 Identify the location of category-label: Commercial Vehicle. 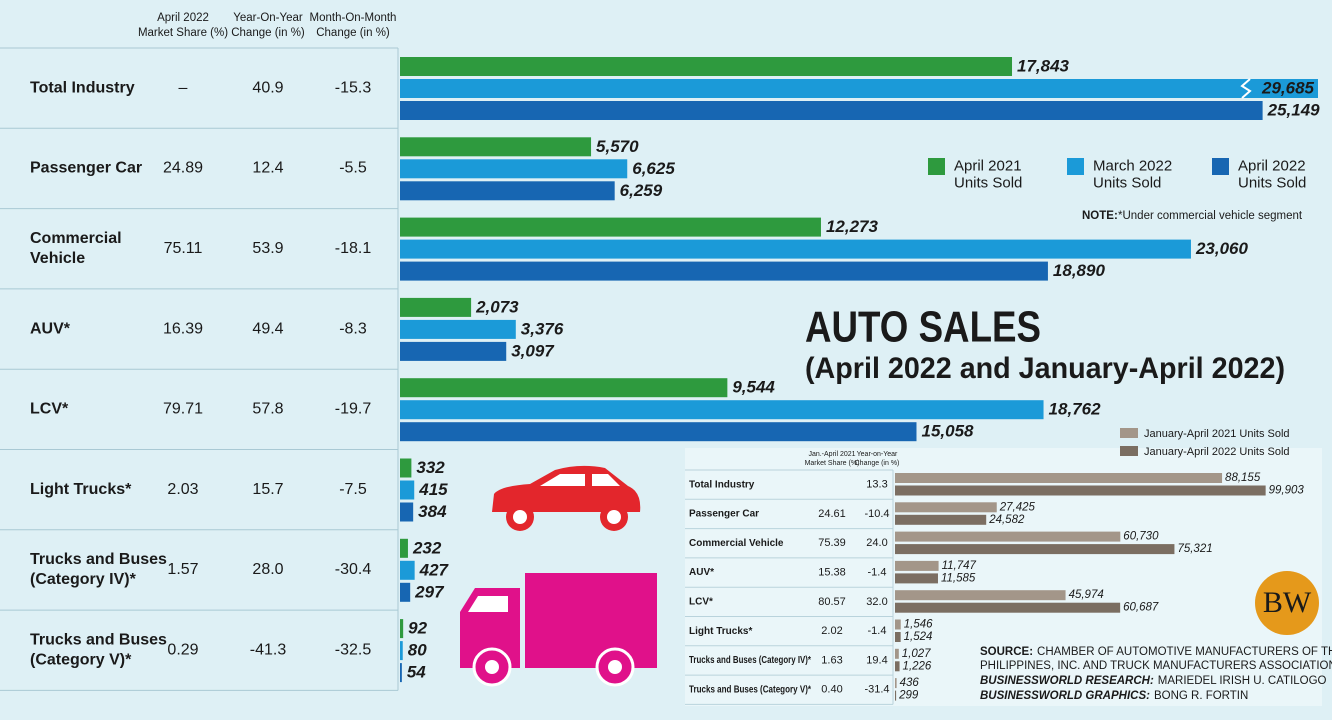
(76, 248).